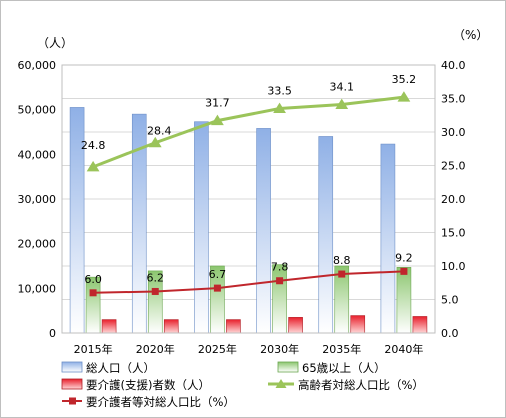 This screenshot has height=418, width=506. I want to click on category-label: 2035年, so click(341, 349).